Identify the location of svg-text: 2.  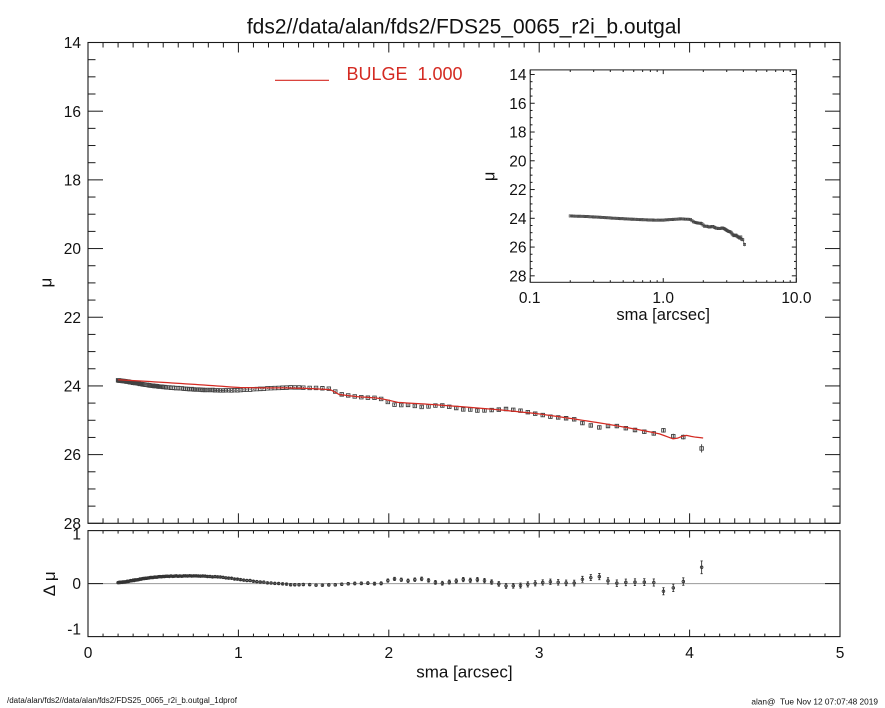
(388, 653).